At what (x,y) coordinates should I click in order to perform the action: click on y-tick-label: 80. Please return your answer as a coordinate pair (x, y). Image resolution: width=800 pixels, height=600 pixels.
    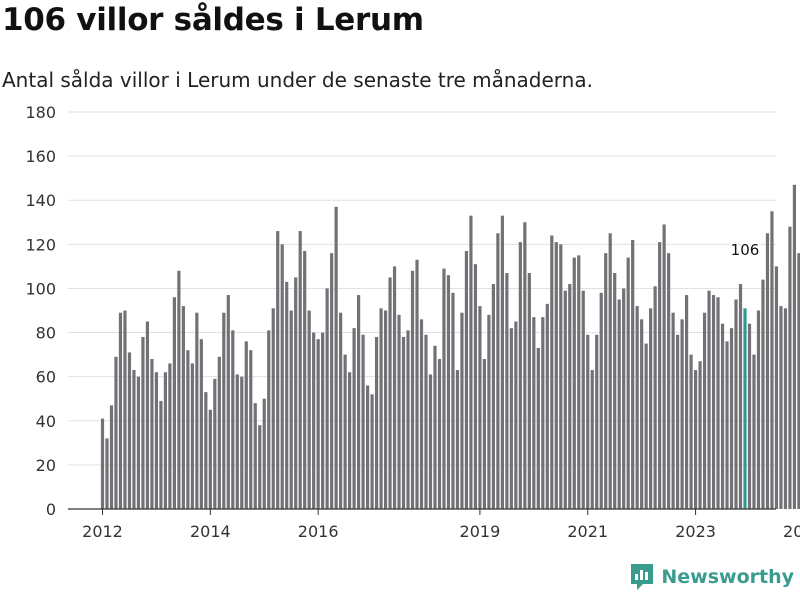
    Looking at the image, I should click on (46, 333).